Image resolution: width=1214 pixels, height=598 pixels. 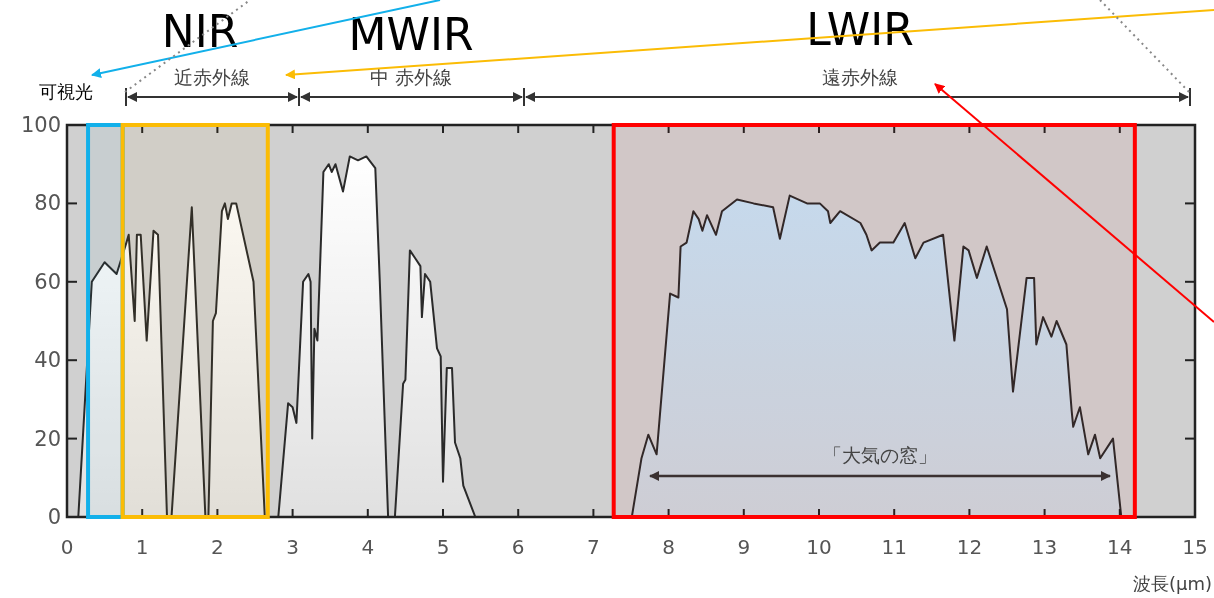 I want to click on x-tick-label: 1, so click(x=142, y=547).